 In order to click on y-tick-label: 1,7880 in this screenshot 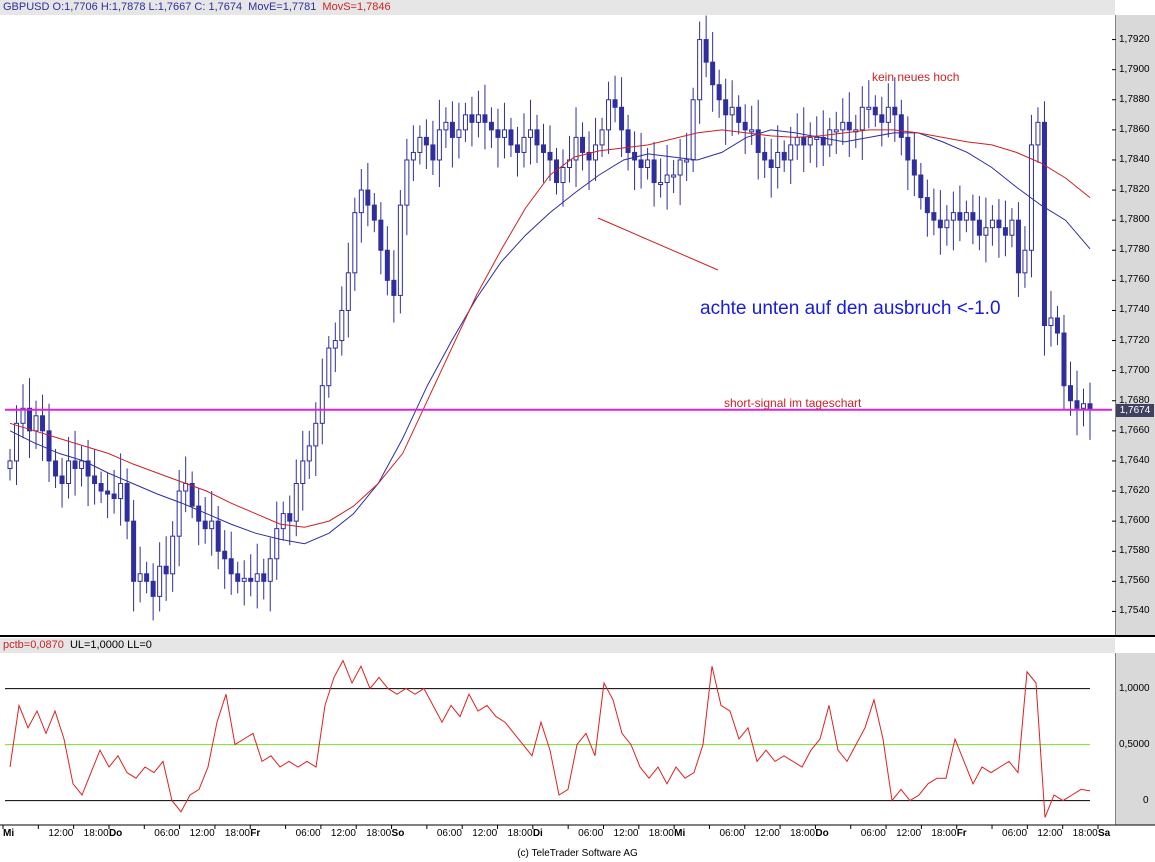, I will do `click(1134, 99)`.